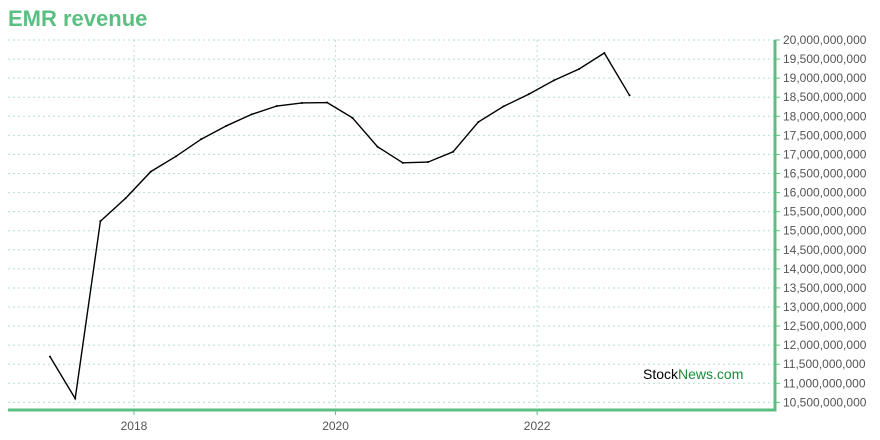  What do you see at coordinates (825, 250) in the screenshot?
I see `y-tick-label: 14,500,000,000` at bounding box center [825, 250].